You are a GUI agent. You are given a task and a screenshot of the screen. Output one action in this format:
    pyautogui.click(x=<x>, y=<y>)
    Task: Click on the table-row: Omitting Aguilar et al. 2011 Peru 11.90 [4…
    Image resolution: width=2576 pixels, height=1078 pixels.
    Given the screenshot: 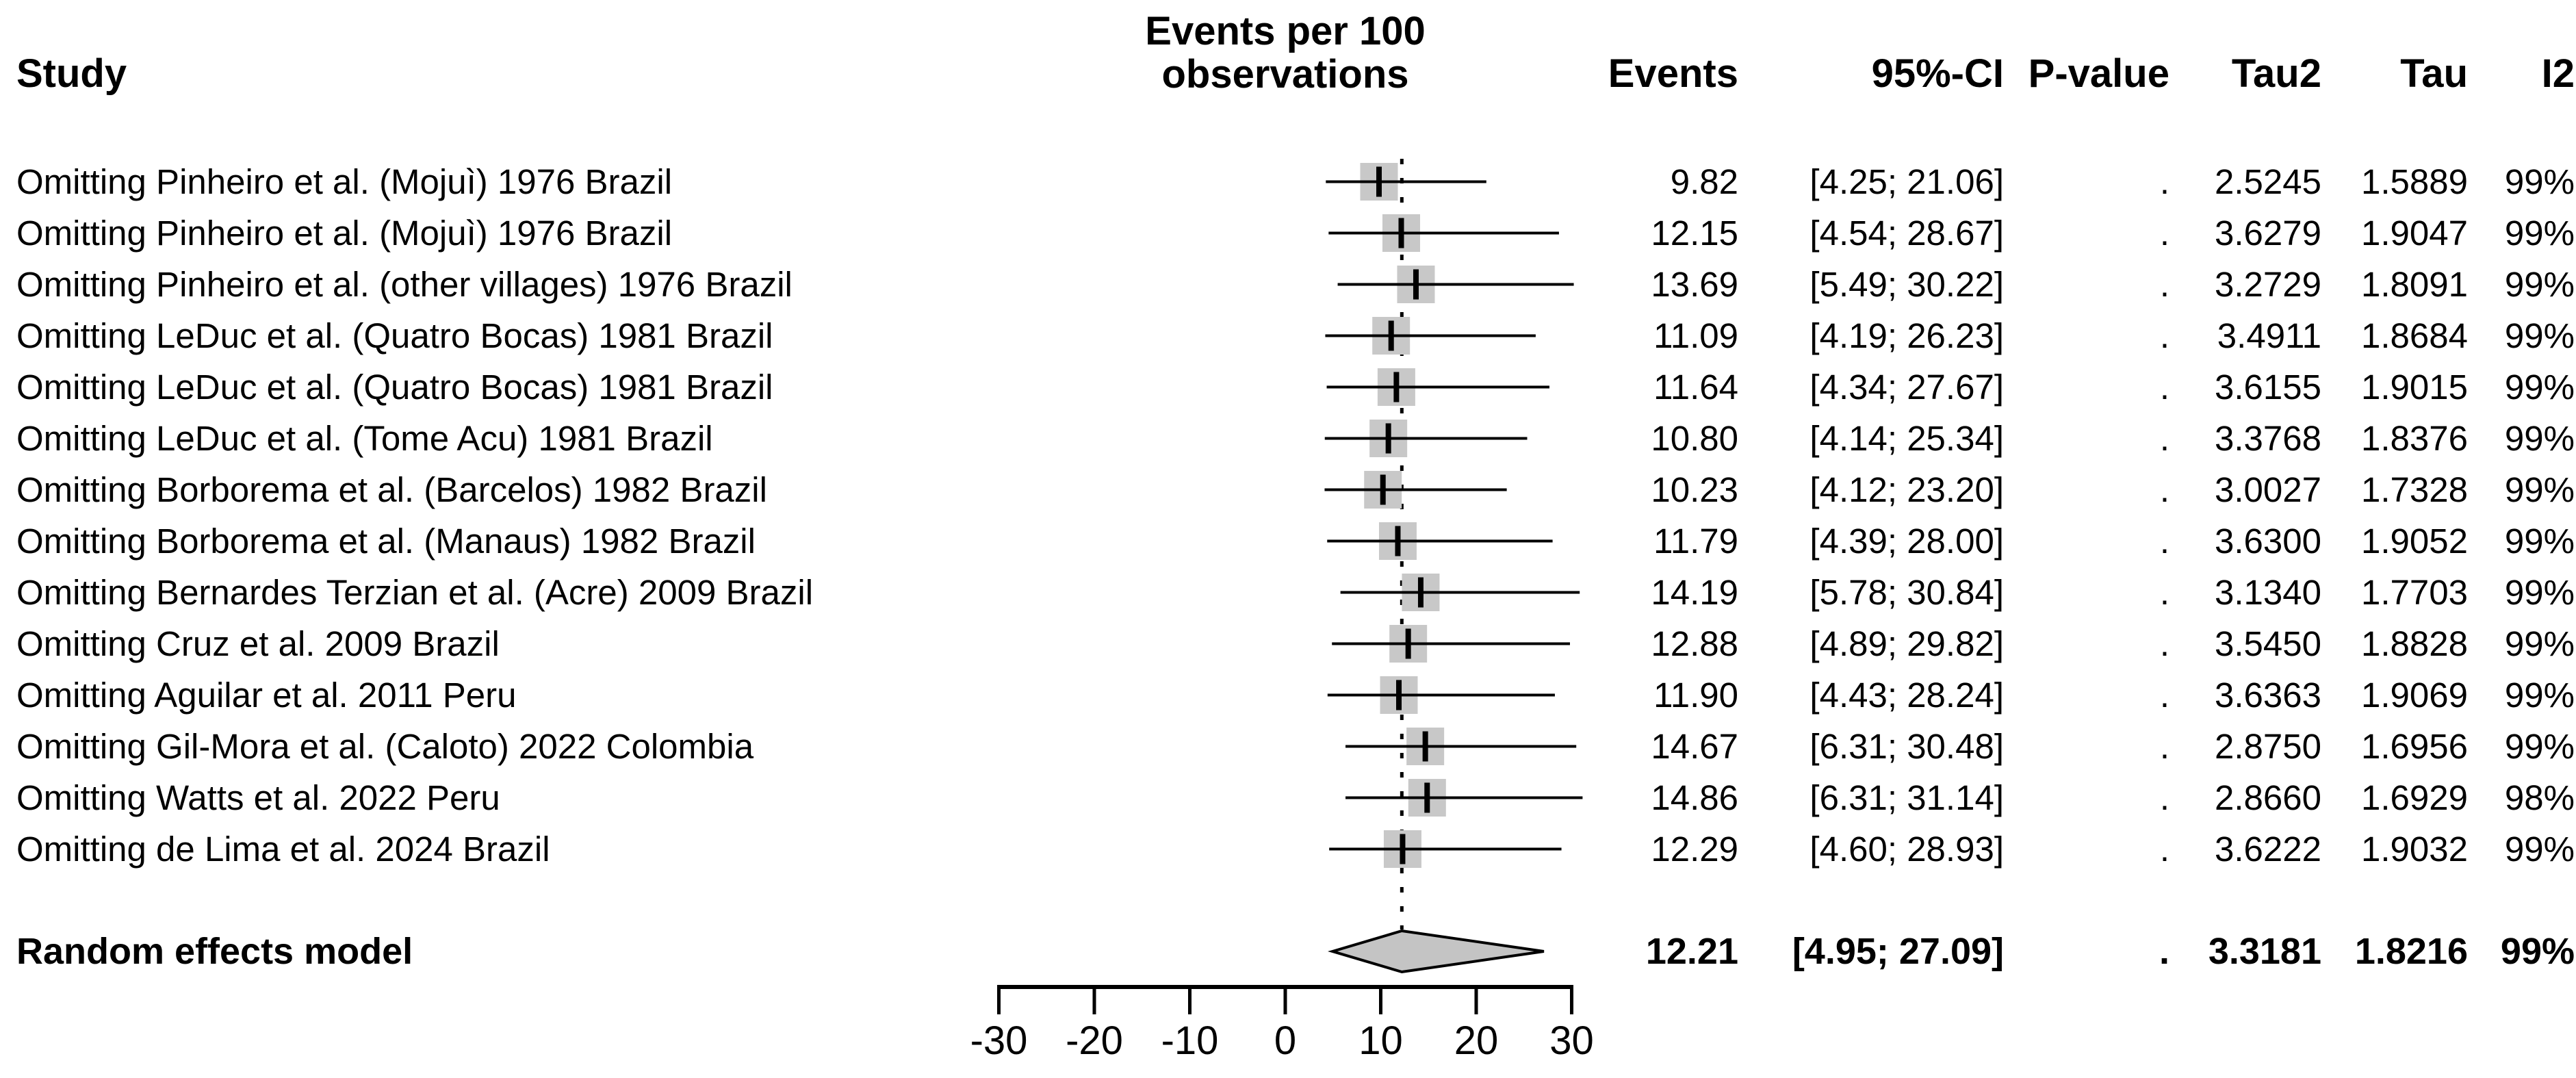 What is the action you would take?
    pyautogui.click(x=1288, y=695)
    